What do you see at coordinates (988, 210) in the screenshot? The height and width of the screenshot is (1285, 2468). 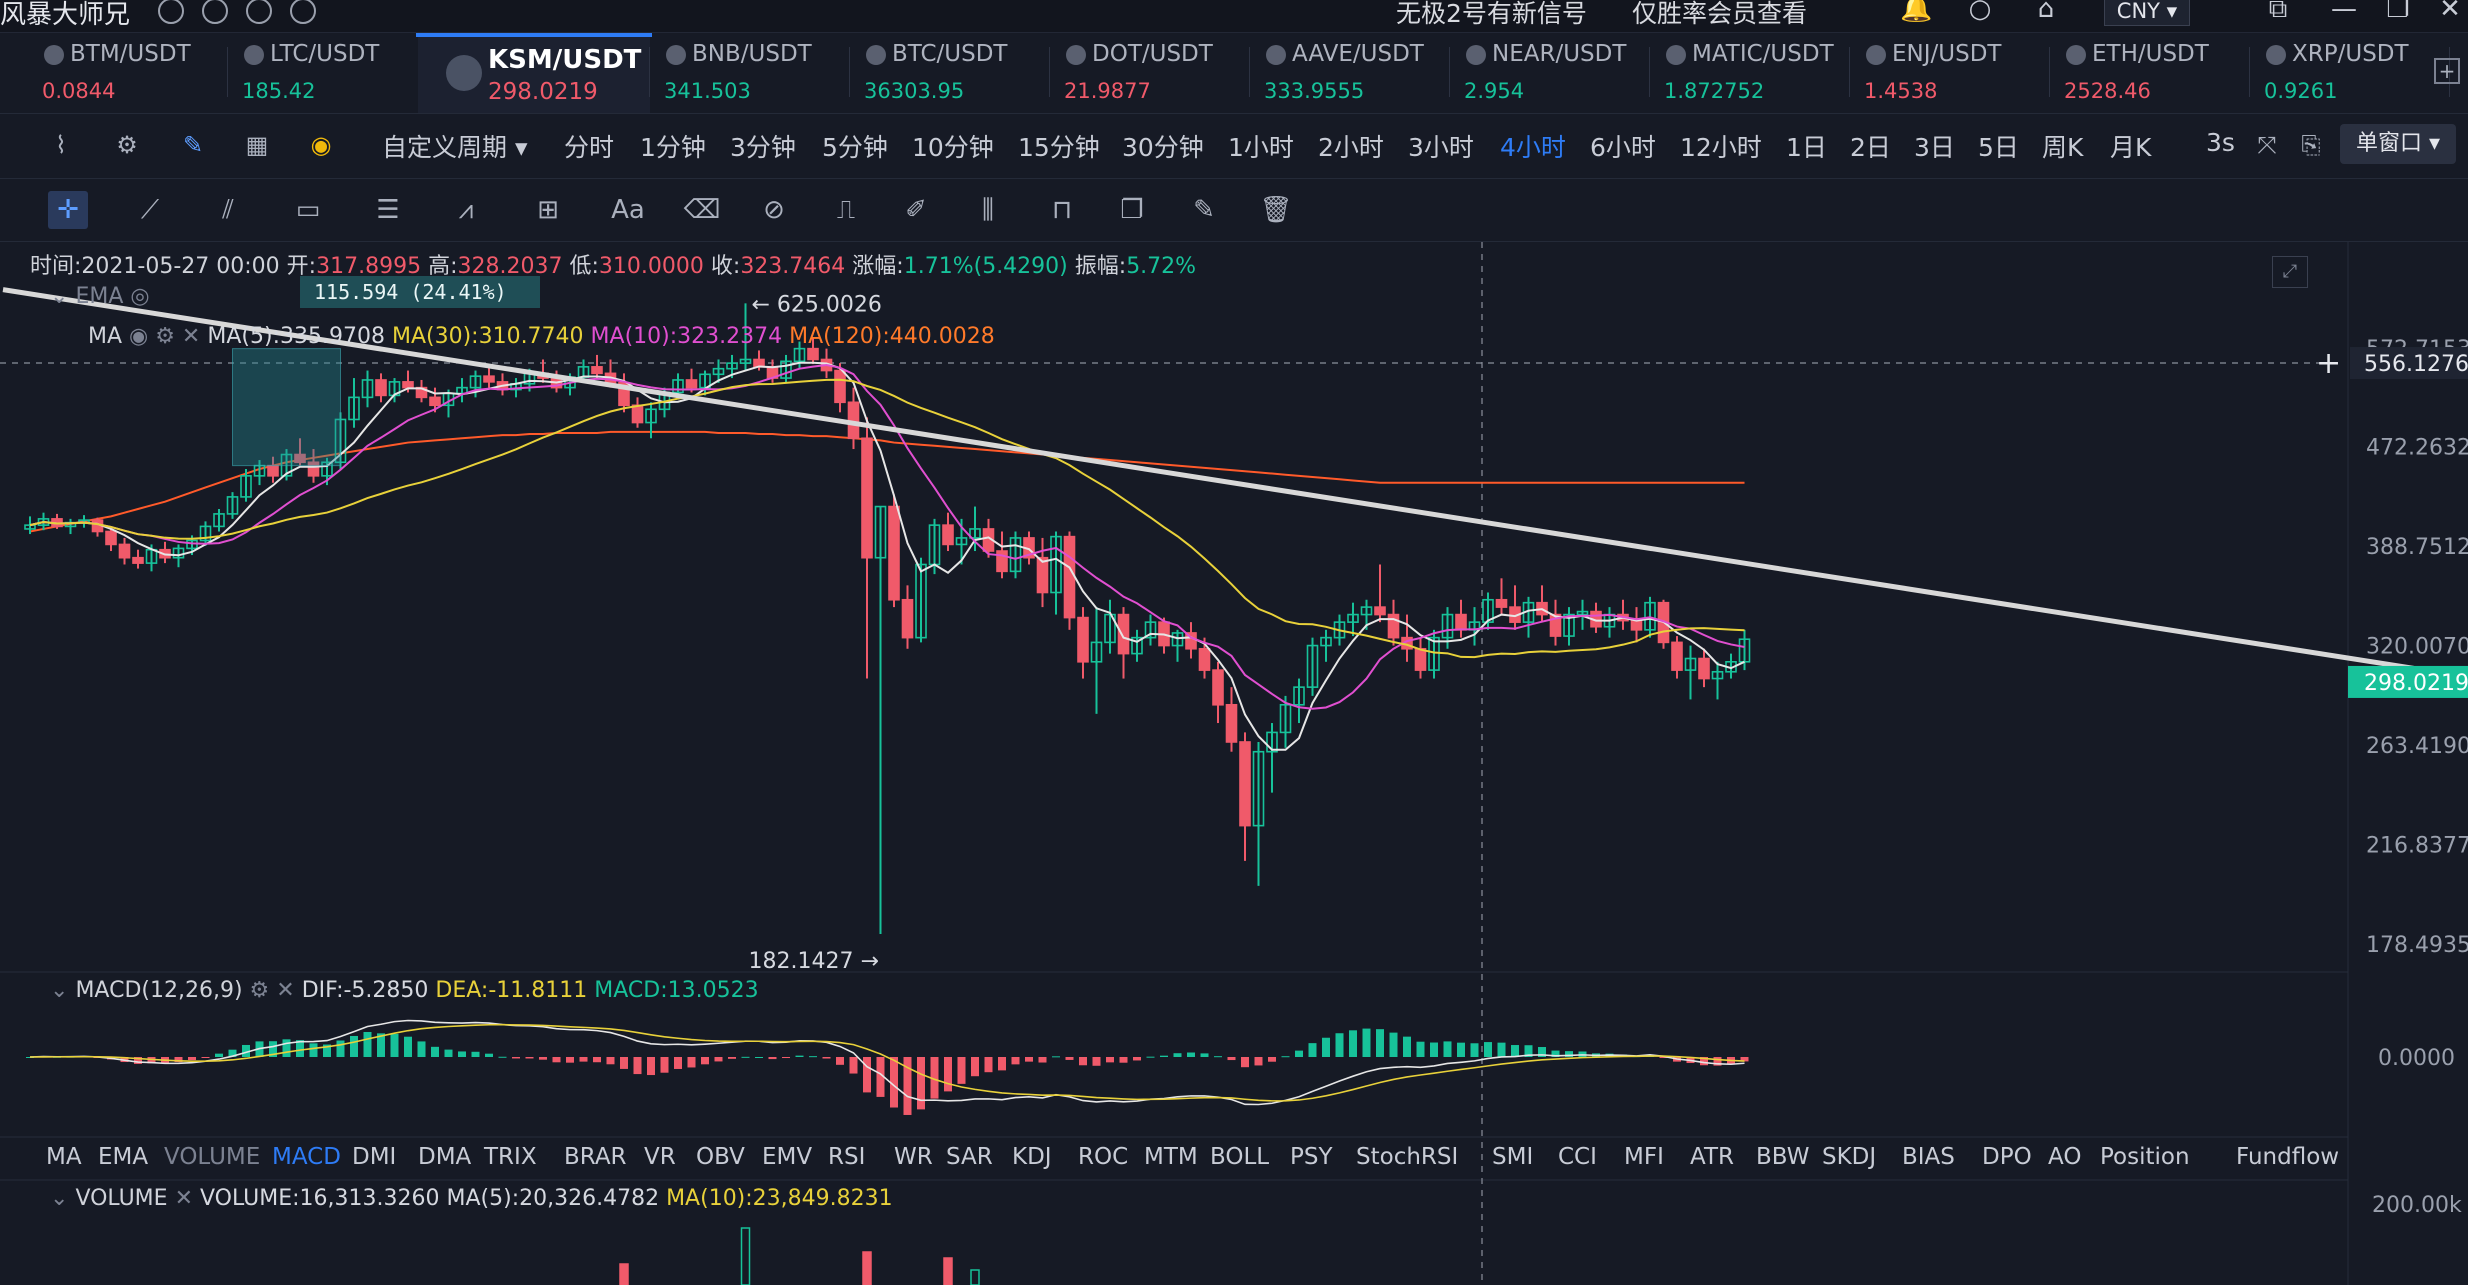 I see `candles-tool-icon: ⫼` at bounding box center [988, 210].